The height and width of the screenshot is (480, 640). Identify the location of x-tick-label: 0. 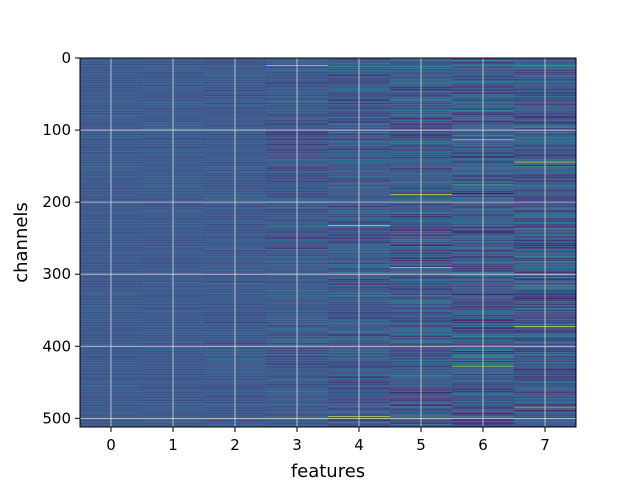
(111, 445).